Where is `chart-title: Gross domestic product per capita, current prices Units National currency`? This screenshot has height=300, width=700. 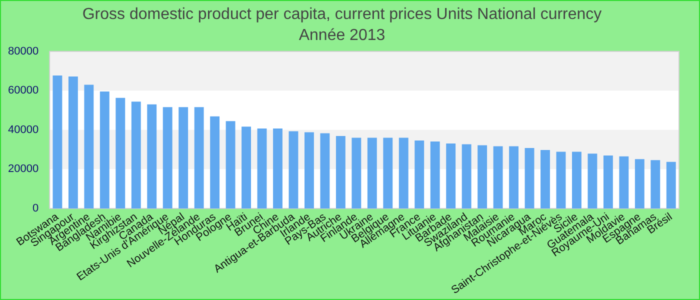
chart-title: Gross domestic product per capita, current prices Units National currency is located at coordinates (342, 15).